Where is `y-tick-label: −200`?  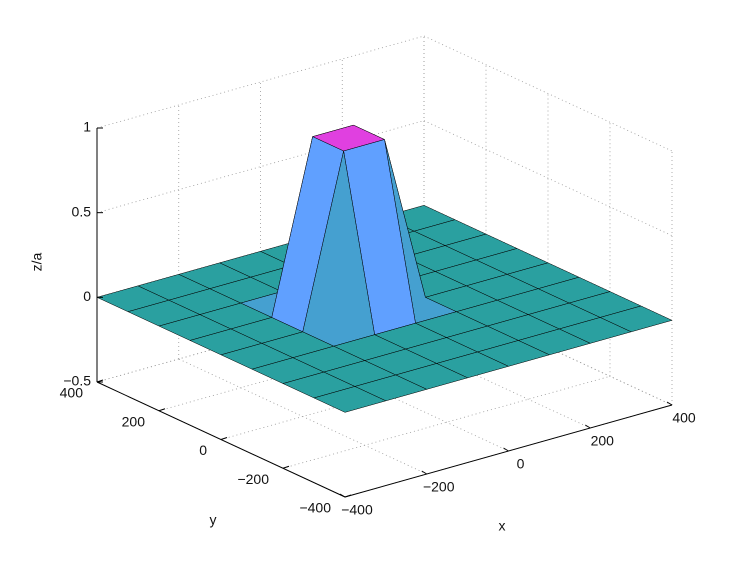 y-tick-label: −200 is located at coordinates (253, 479).